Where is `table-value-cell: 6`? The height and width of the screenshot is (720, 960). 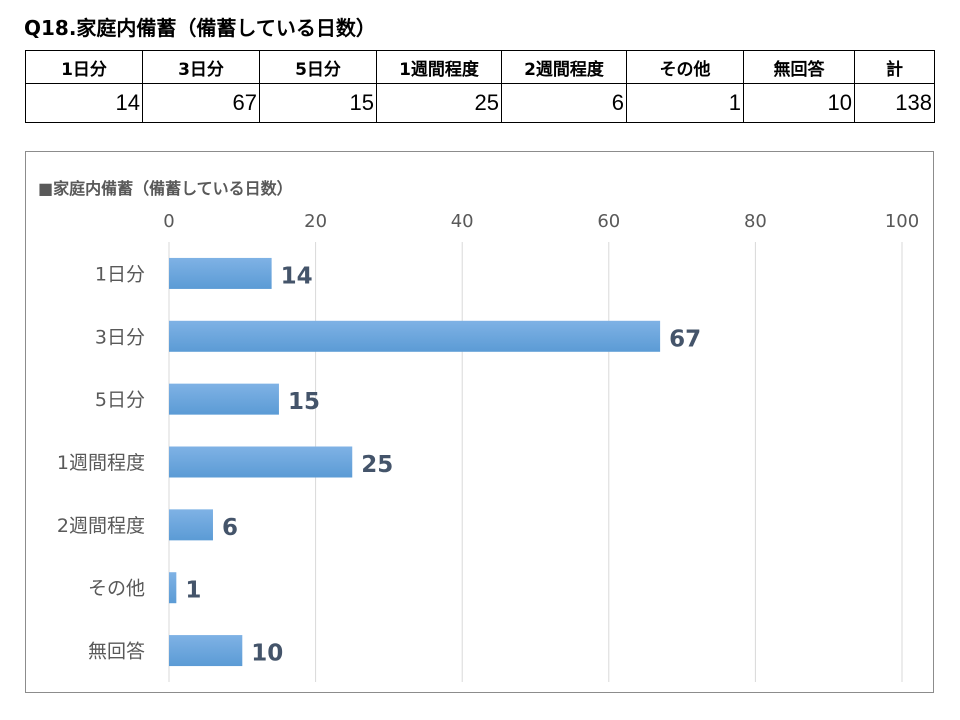
table-value-cell: 6 is located at coordinates (564, 103).